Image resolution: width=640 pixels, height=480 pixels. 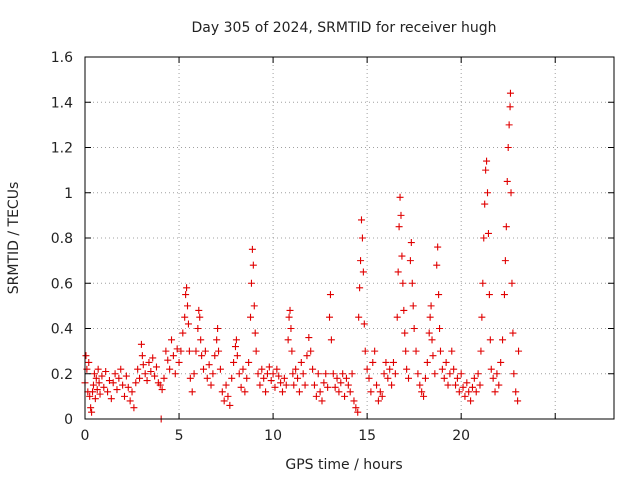 What do you see at coordinates (343, 465) in the screenshot?
I see `x-axis-label: GPS time / hours` at bounding box center [343, 465].